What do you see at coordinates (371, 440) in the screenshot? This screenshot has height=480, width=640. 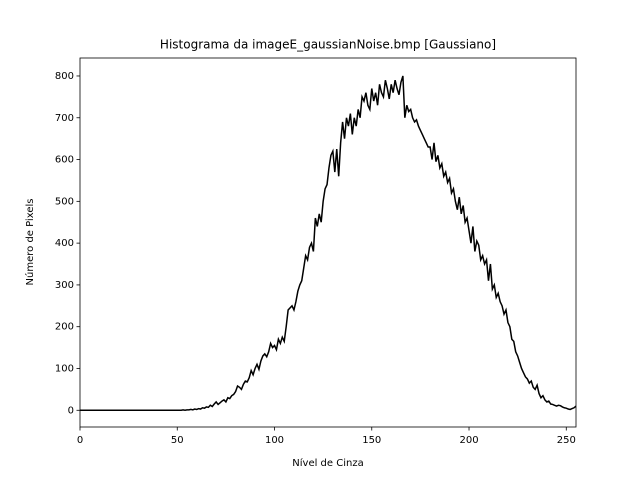 I see `x-tick-label: 150` at bounding box center [371, 440].